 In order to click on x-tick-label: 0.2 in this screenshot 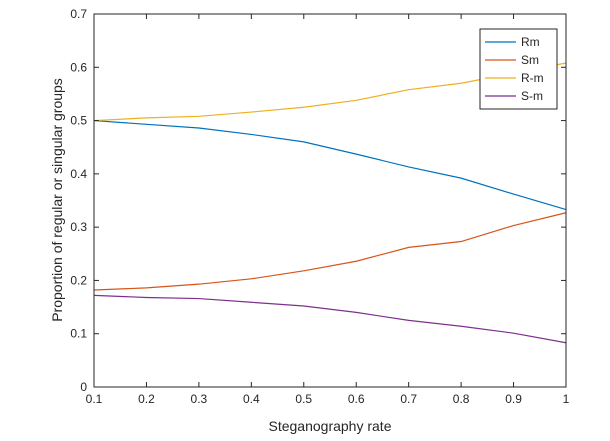, I will do `click(146, 399)`.